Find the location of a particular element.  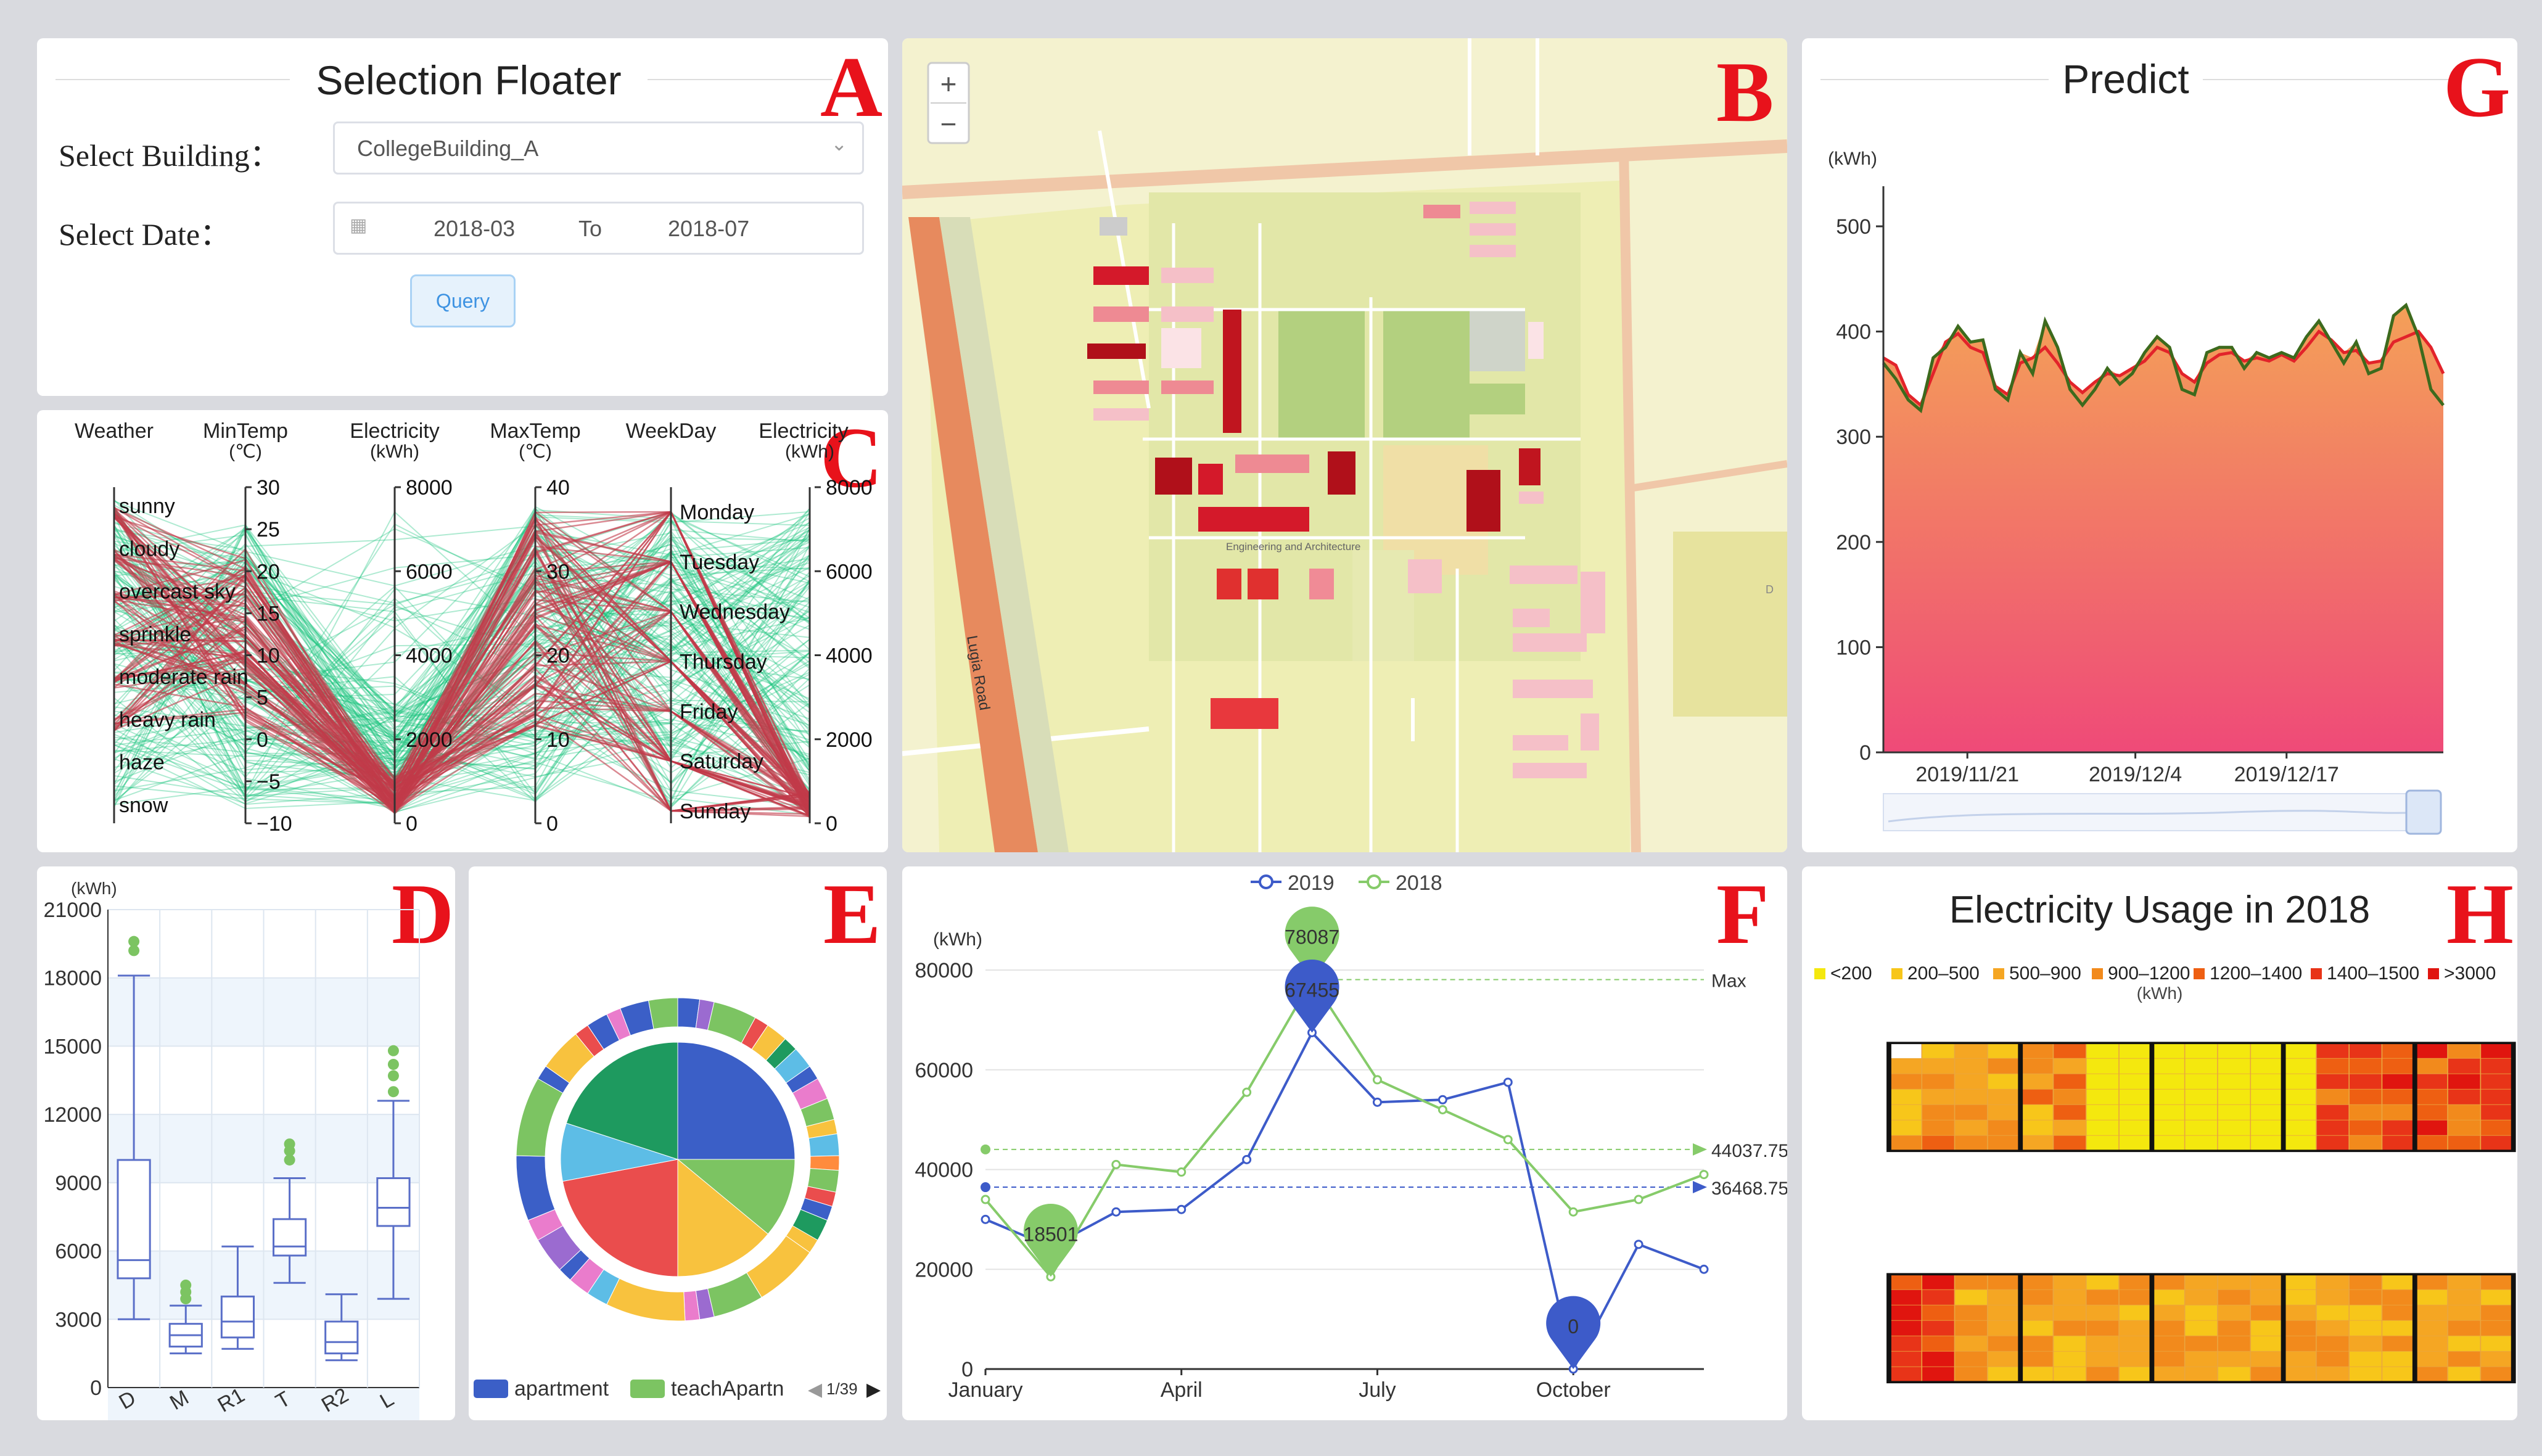

date-start: 2018-03 is located at coordinates (475, 228).